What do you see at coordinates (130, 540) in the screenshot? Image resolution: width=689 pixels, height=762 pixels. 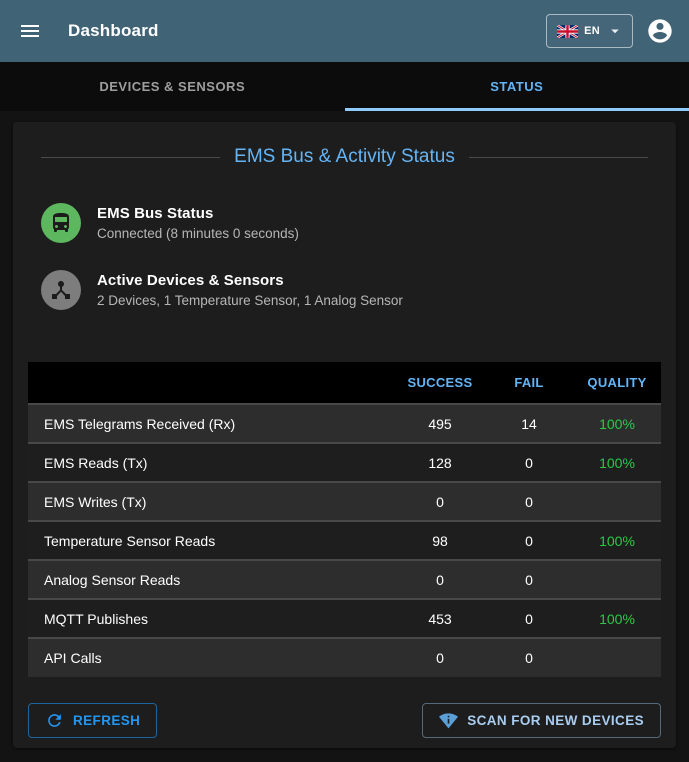 I see `row-label: Temperature Sensor Reads` at bounding box center [130, 540].